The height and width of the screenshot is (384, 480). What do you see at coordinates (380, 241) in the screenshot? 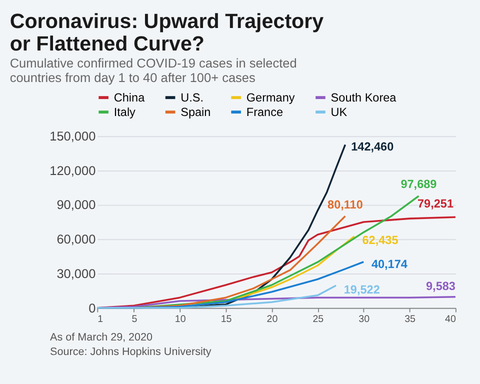
I see `data-label: 62,435` at bounding box center [380, 241].